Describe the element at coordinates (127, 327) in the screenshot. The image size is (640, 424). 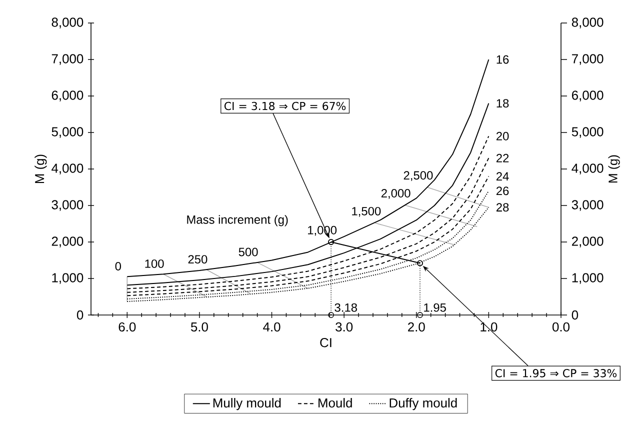
I see `x-tick-label: 6.0` at that location.